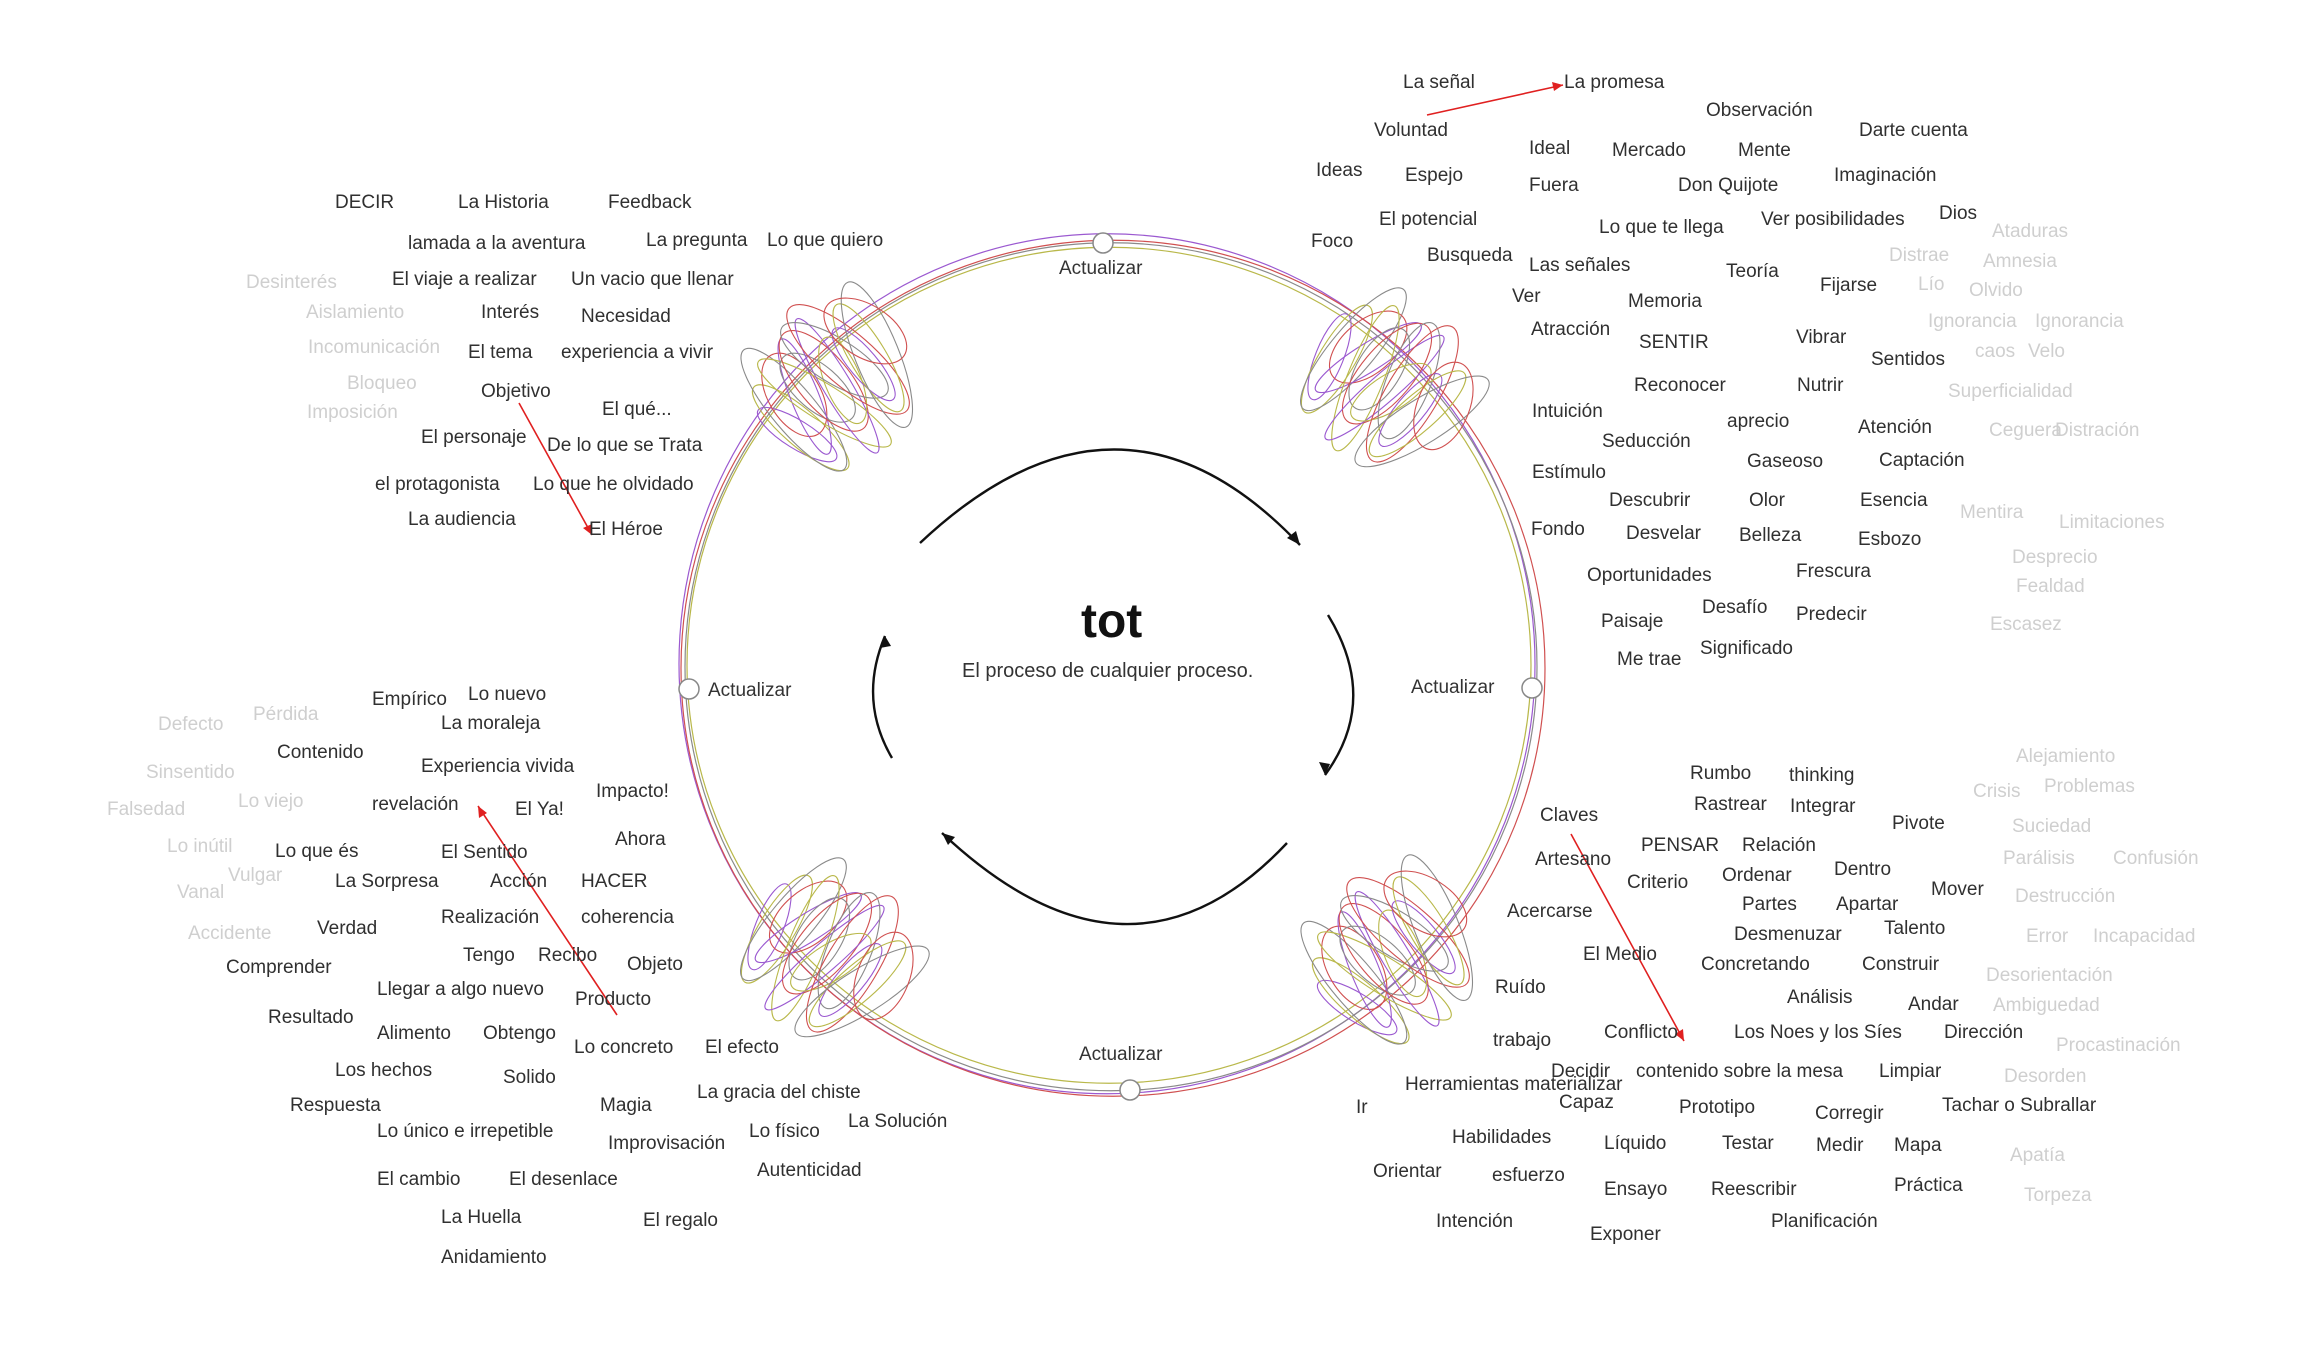 The height and width of the screenshot is (1350, 2301). What do you see at coordinates (1918, 1145) in the screenshot?
I see `word-label: Mapa` at bounding box center [1918, 1145].